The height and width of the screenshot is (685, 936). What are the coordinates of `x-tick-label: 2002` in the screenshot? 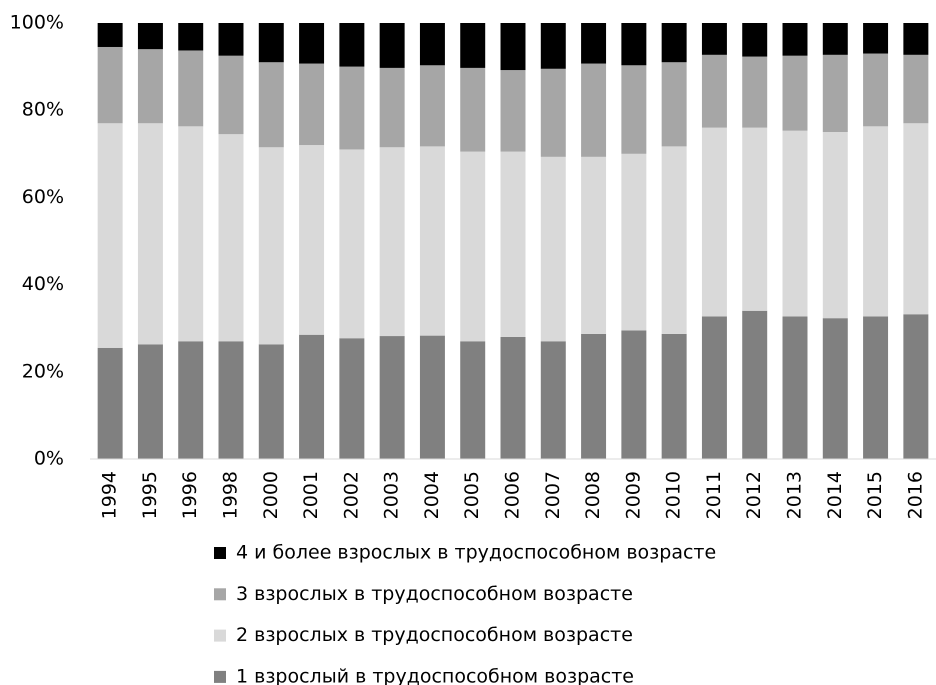 It's located at (351, 495).